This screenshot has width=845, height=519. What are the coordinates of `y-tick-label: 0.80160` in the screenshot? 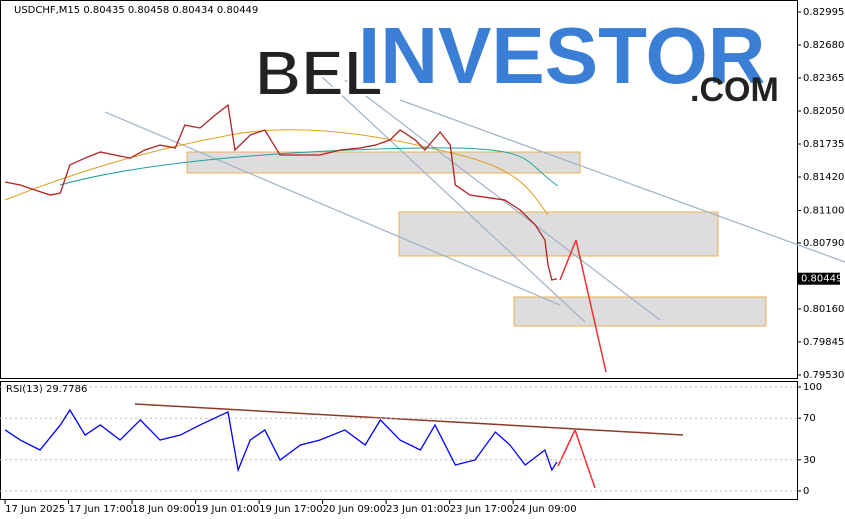 It's located at (823, 309).